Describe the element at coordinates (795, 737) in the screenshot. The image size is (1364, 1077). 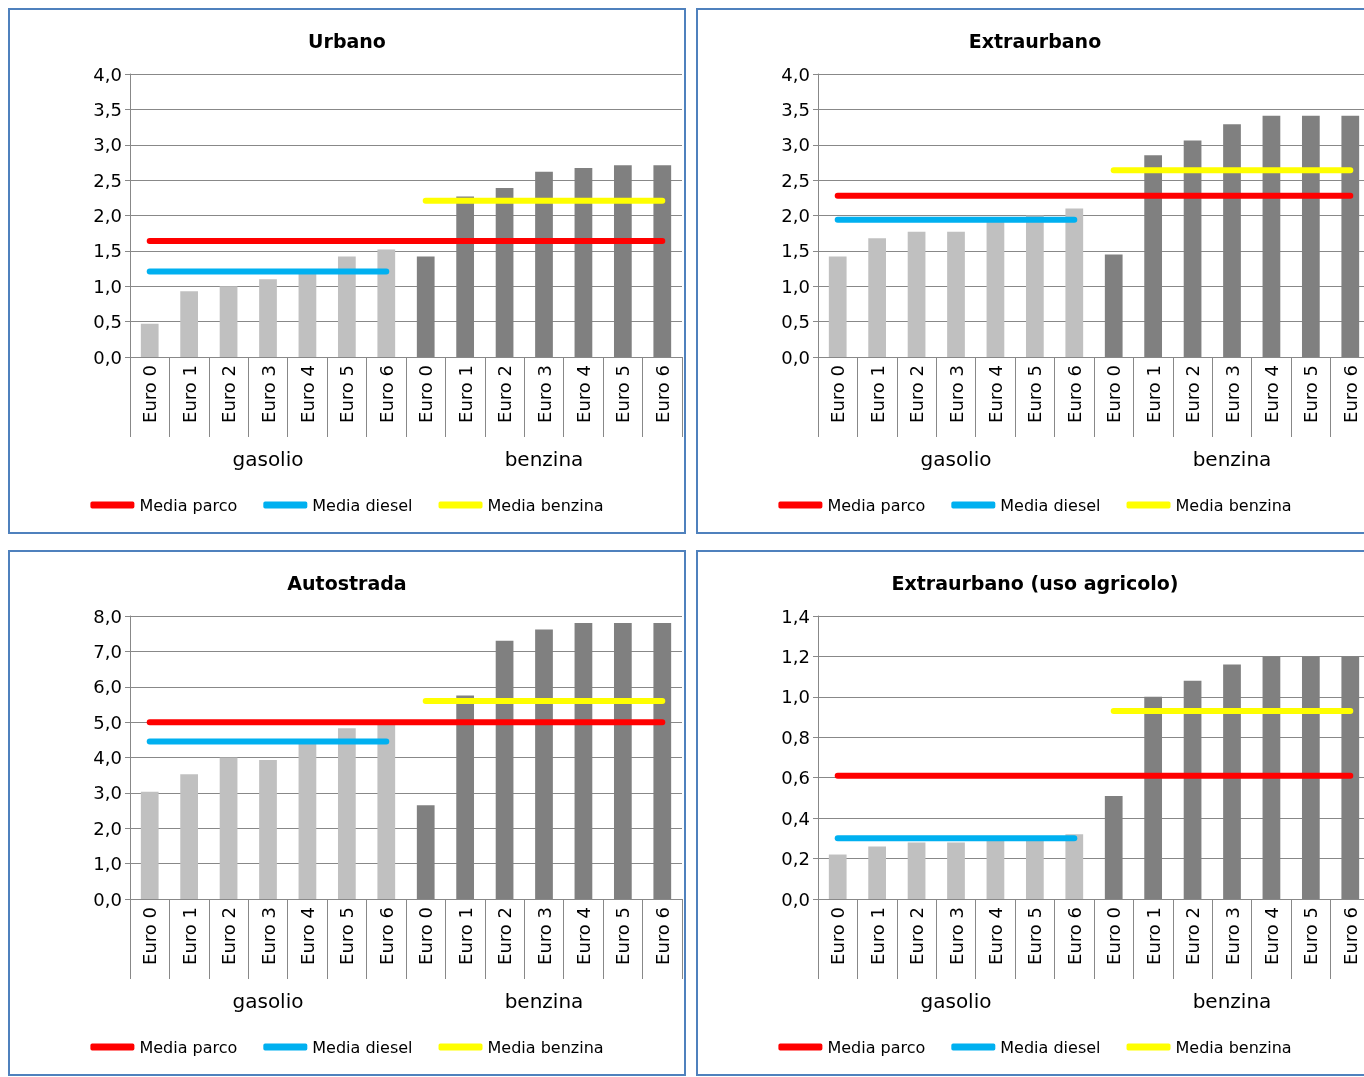
I see `y-tick-label: 0,8` at that location.